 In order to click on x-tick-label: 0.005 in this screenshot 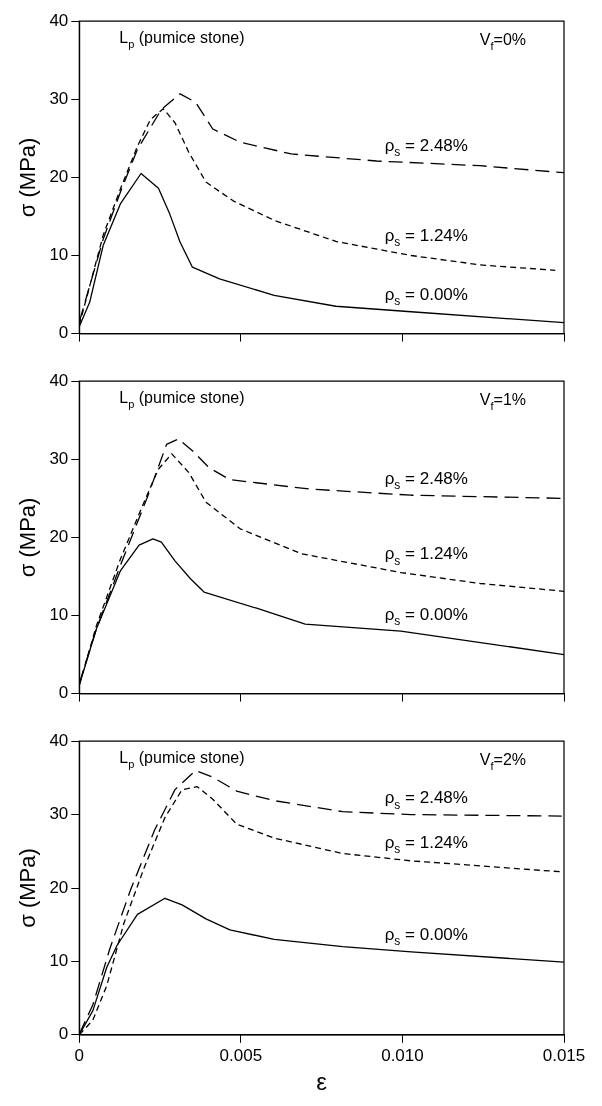, I will do `click(241, 1055)`.